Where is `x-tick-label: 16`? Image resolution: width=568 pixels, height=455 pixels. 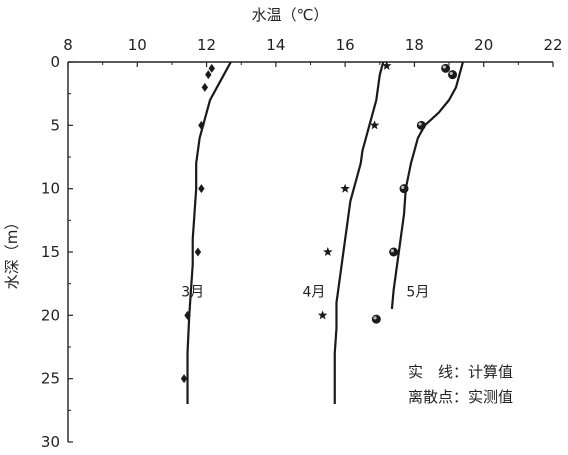
x-tick-label: 16 is located at coordinates (345, 45).